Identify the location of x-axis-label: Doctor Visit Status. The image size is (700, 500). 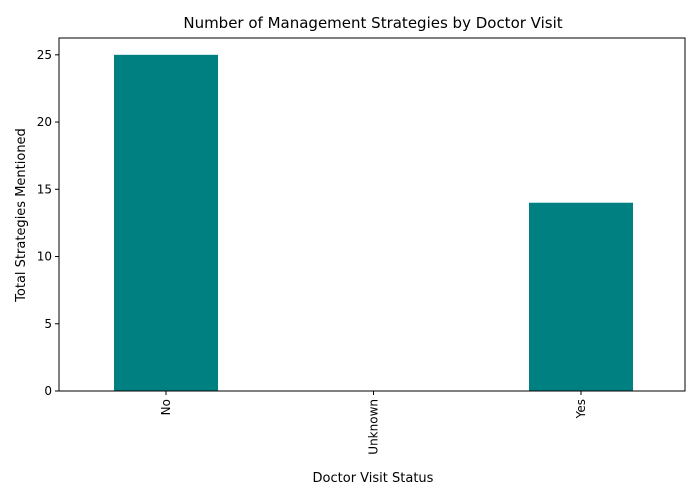
(373, 478).